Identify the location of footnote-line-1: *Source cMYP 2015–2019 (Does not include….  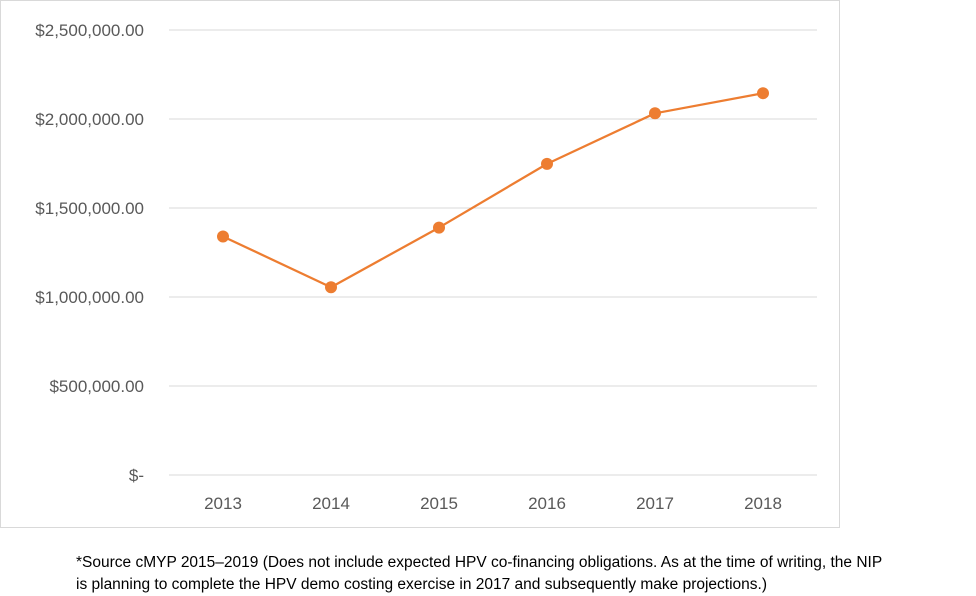
(479, 562).